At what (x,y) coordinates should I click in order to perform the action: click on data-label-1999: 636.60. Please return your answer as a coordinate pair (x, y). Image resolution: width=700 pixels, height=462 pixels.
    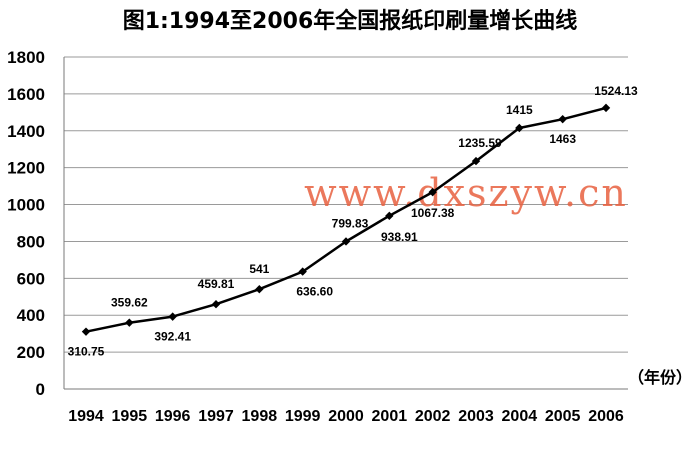
    Looking at the image, I should click on (314, 292).